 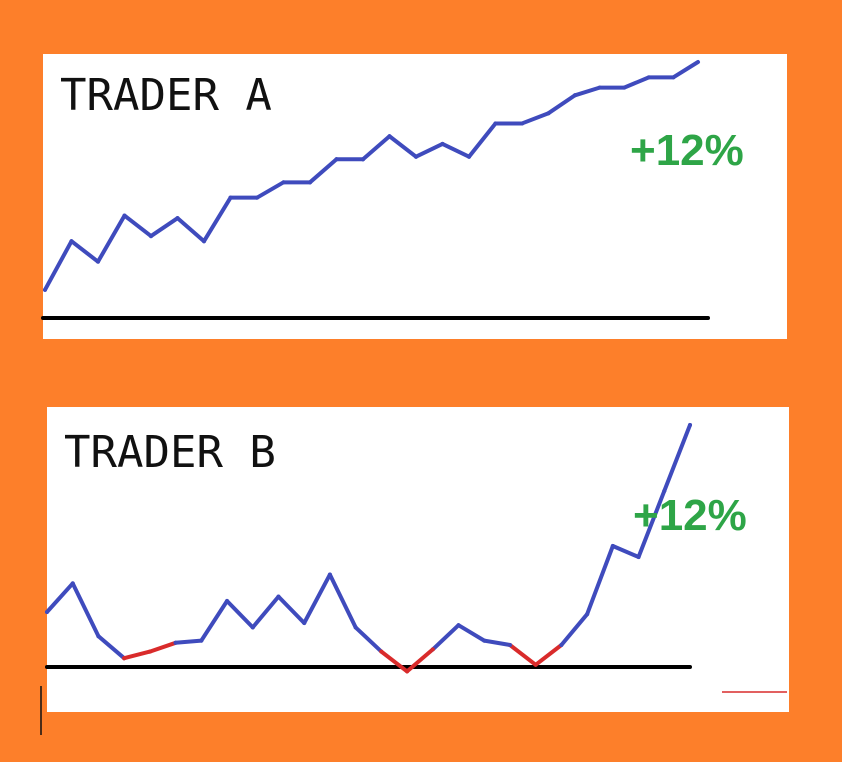 I want to click on panel-b-gain-label: +12%, so click(x=690, y=515).